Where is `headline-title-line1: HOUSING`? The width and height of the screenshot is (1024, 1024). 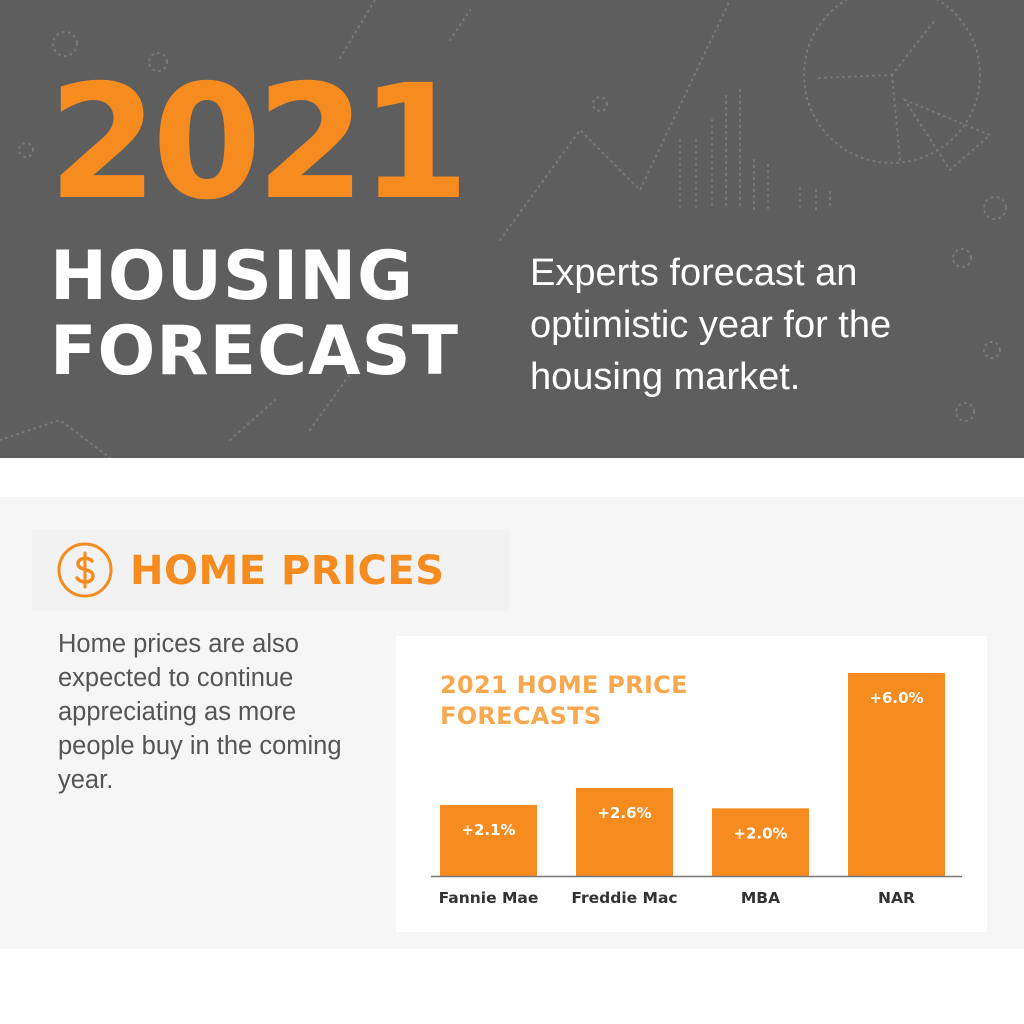
headline-title-line1: HOUSING is located at coordinates (232, 276).